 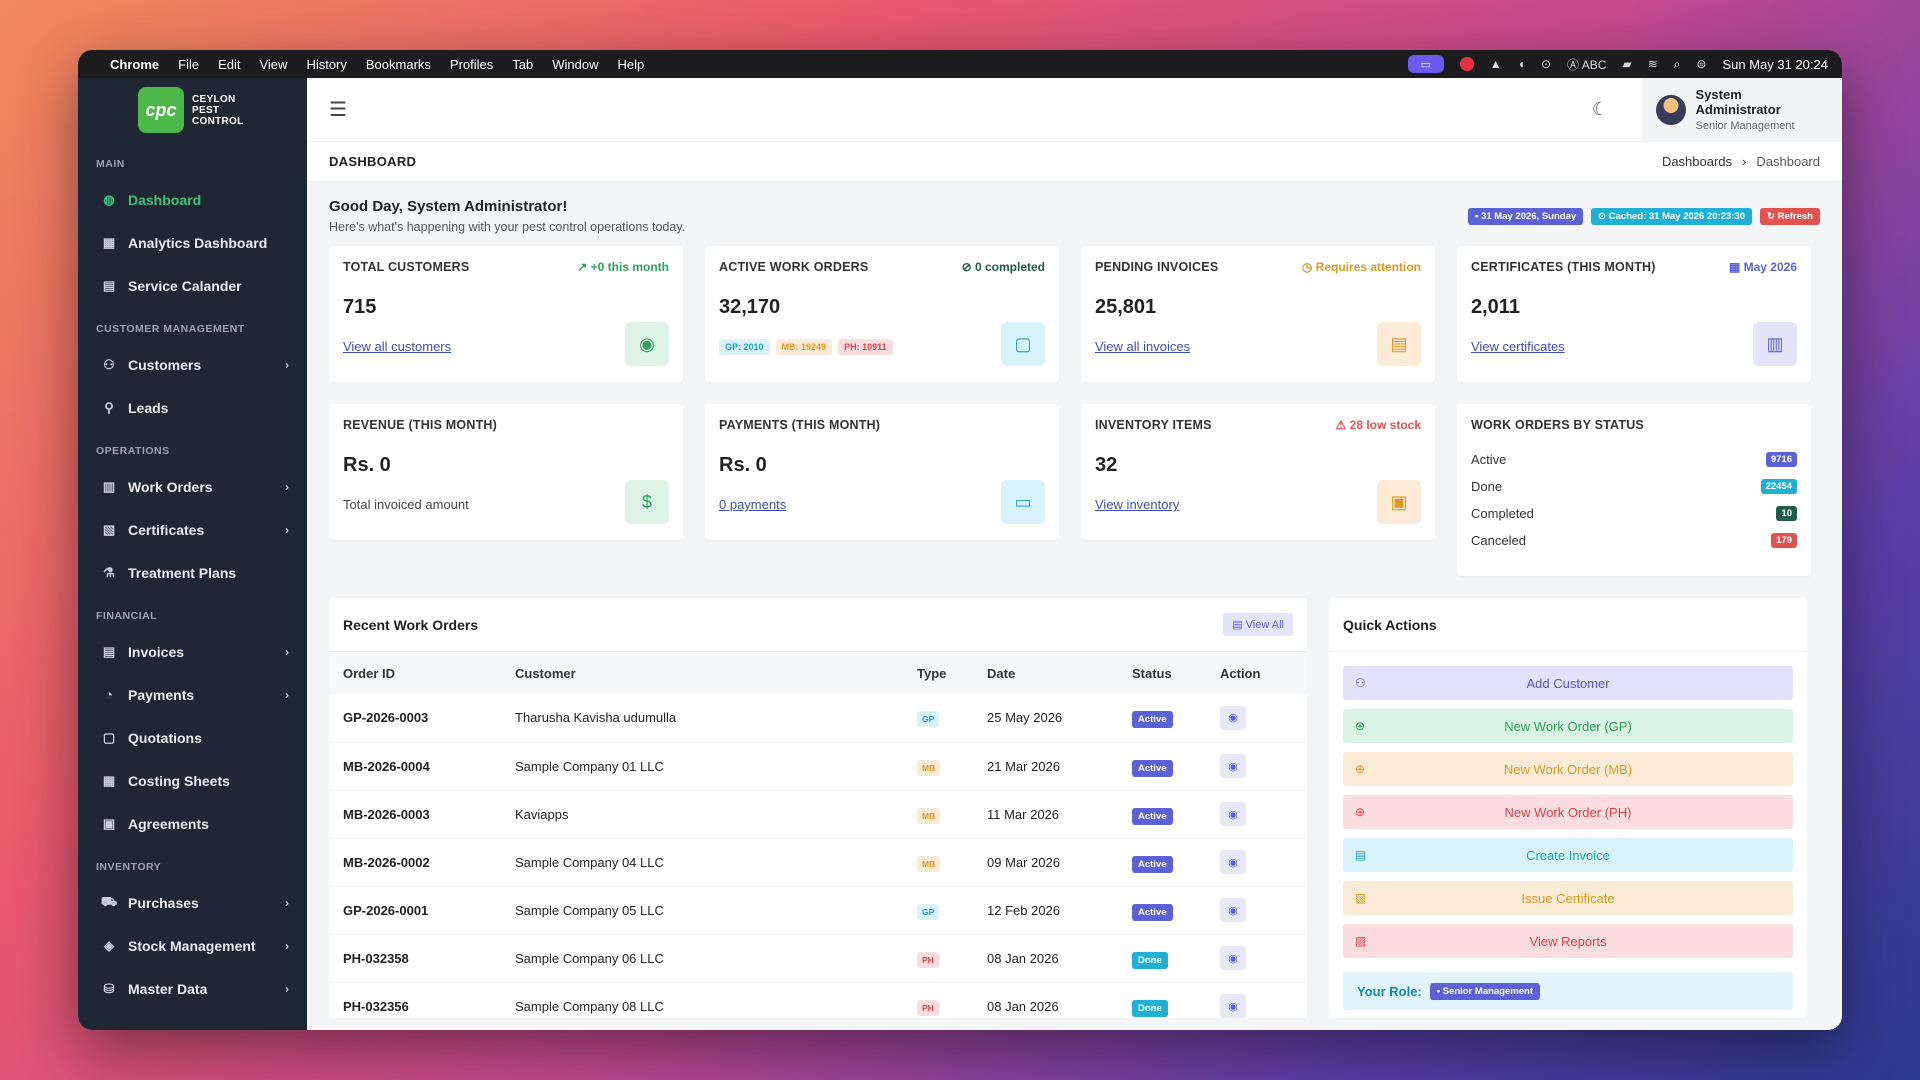 What do you see at coordinates (523, 64) in the screenshot?
I see `menu-tab: Tab` at bounding box center [523, 64].